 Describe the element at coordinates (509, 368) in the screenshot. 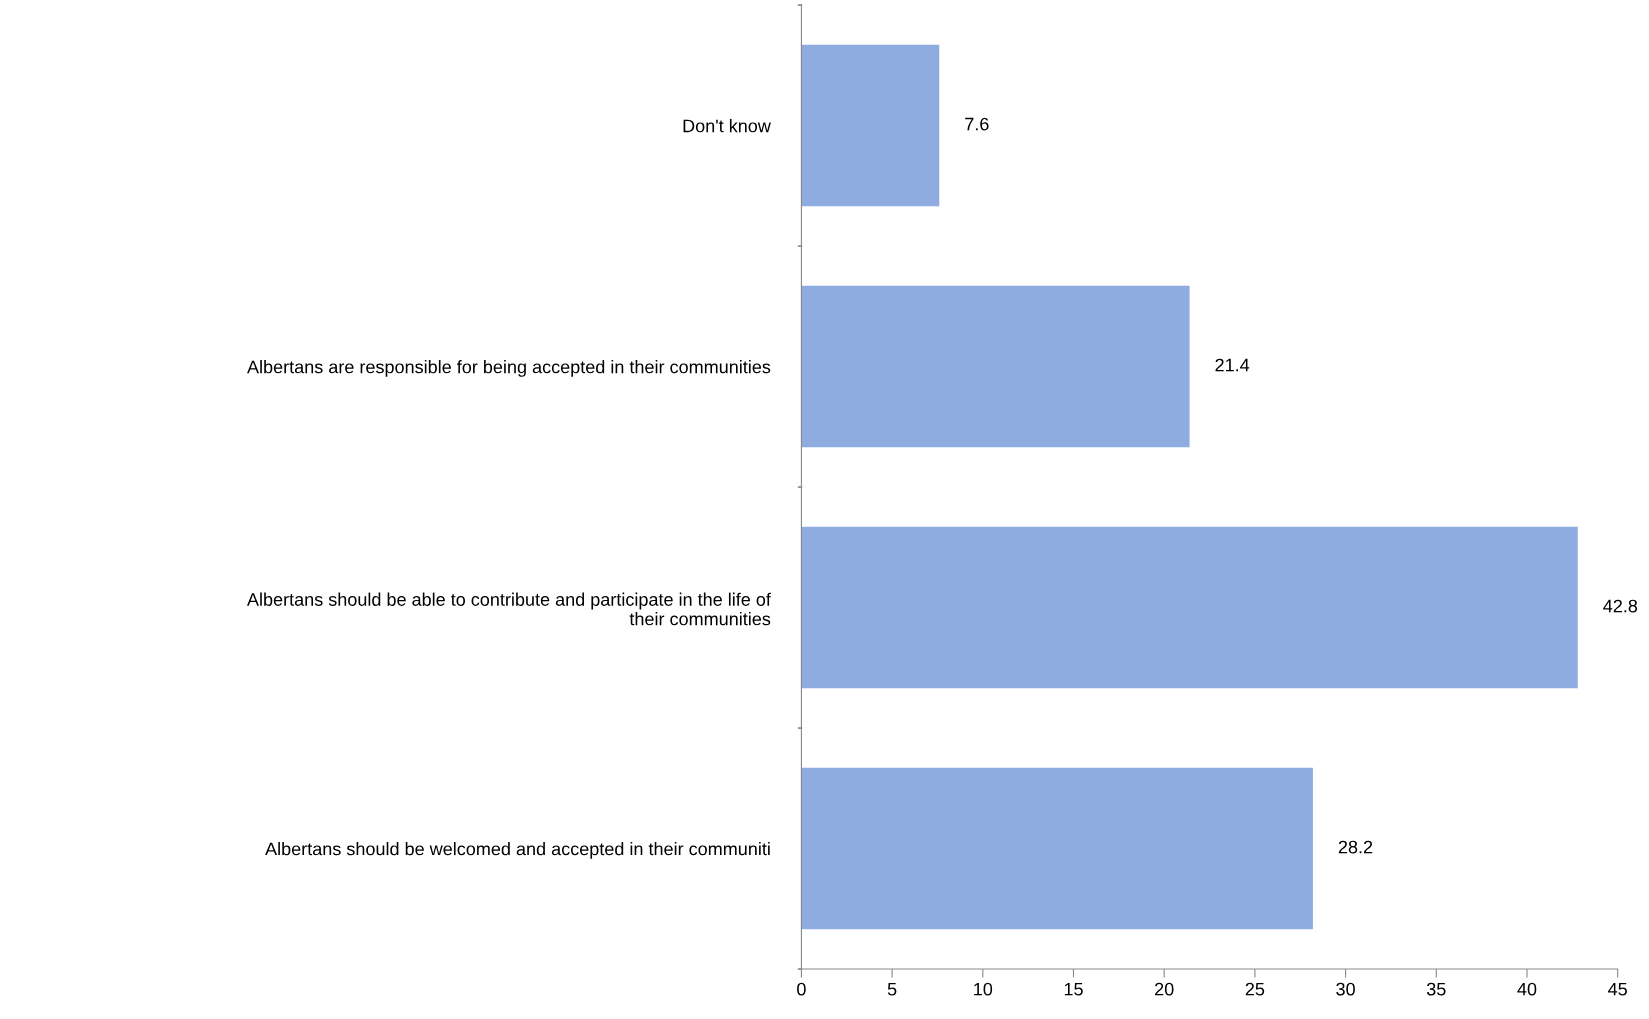

I see `y-tick-label: Albertans are responsible for being accepted in their communities` at that location.